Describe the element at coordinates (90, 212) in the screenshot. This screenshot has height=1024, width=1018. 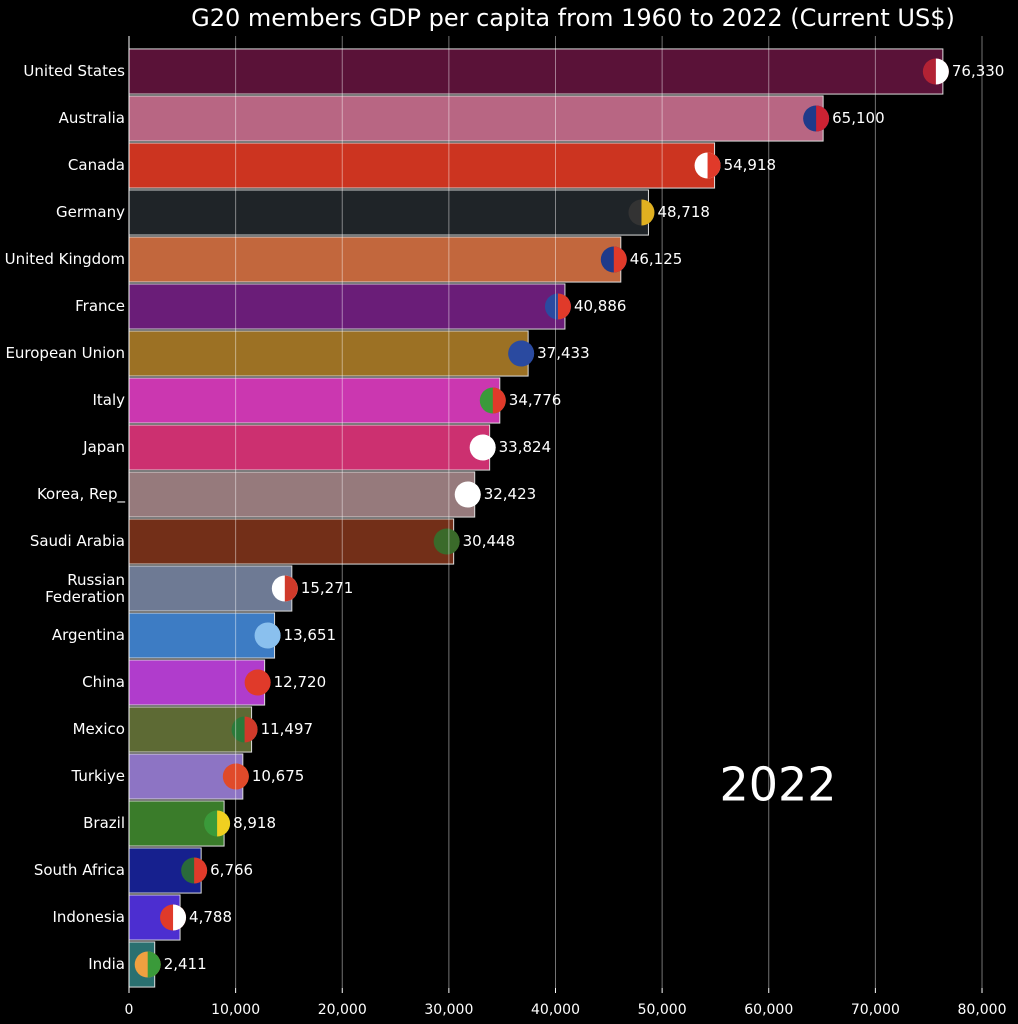
I see `category-label: Germany` at that location.